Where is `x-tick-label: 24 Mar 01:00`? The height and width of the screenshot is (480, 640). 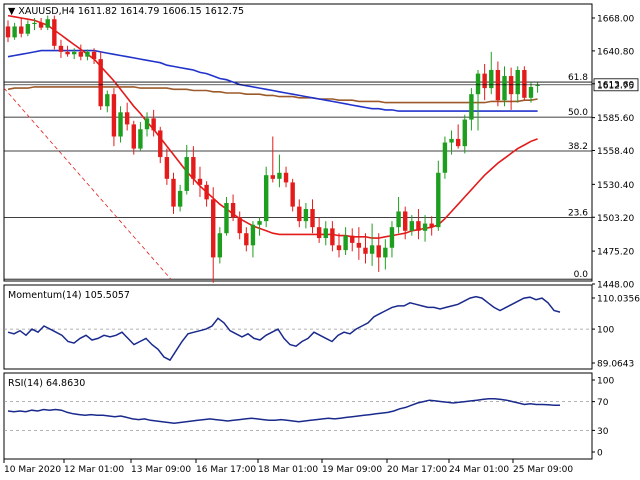
x-tick-label: 24 Mar 01:00 is located at coordinates (479, 470).